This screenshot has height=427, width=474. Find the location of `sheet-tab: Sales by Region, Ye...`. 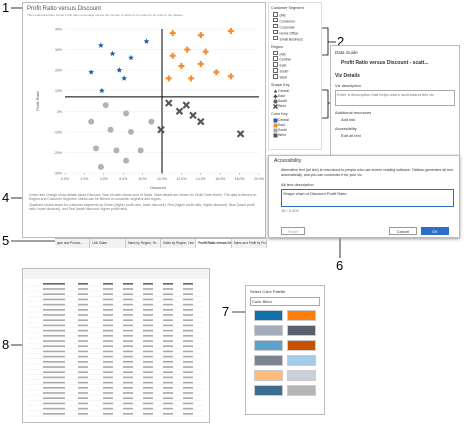

sheet-tab: Sales by Region, Ye... is located at coordinates (143, 243).